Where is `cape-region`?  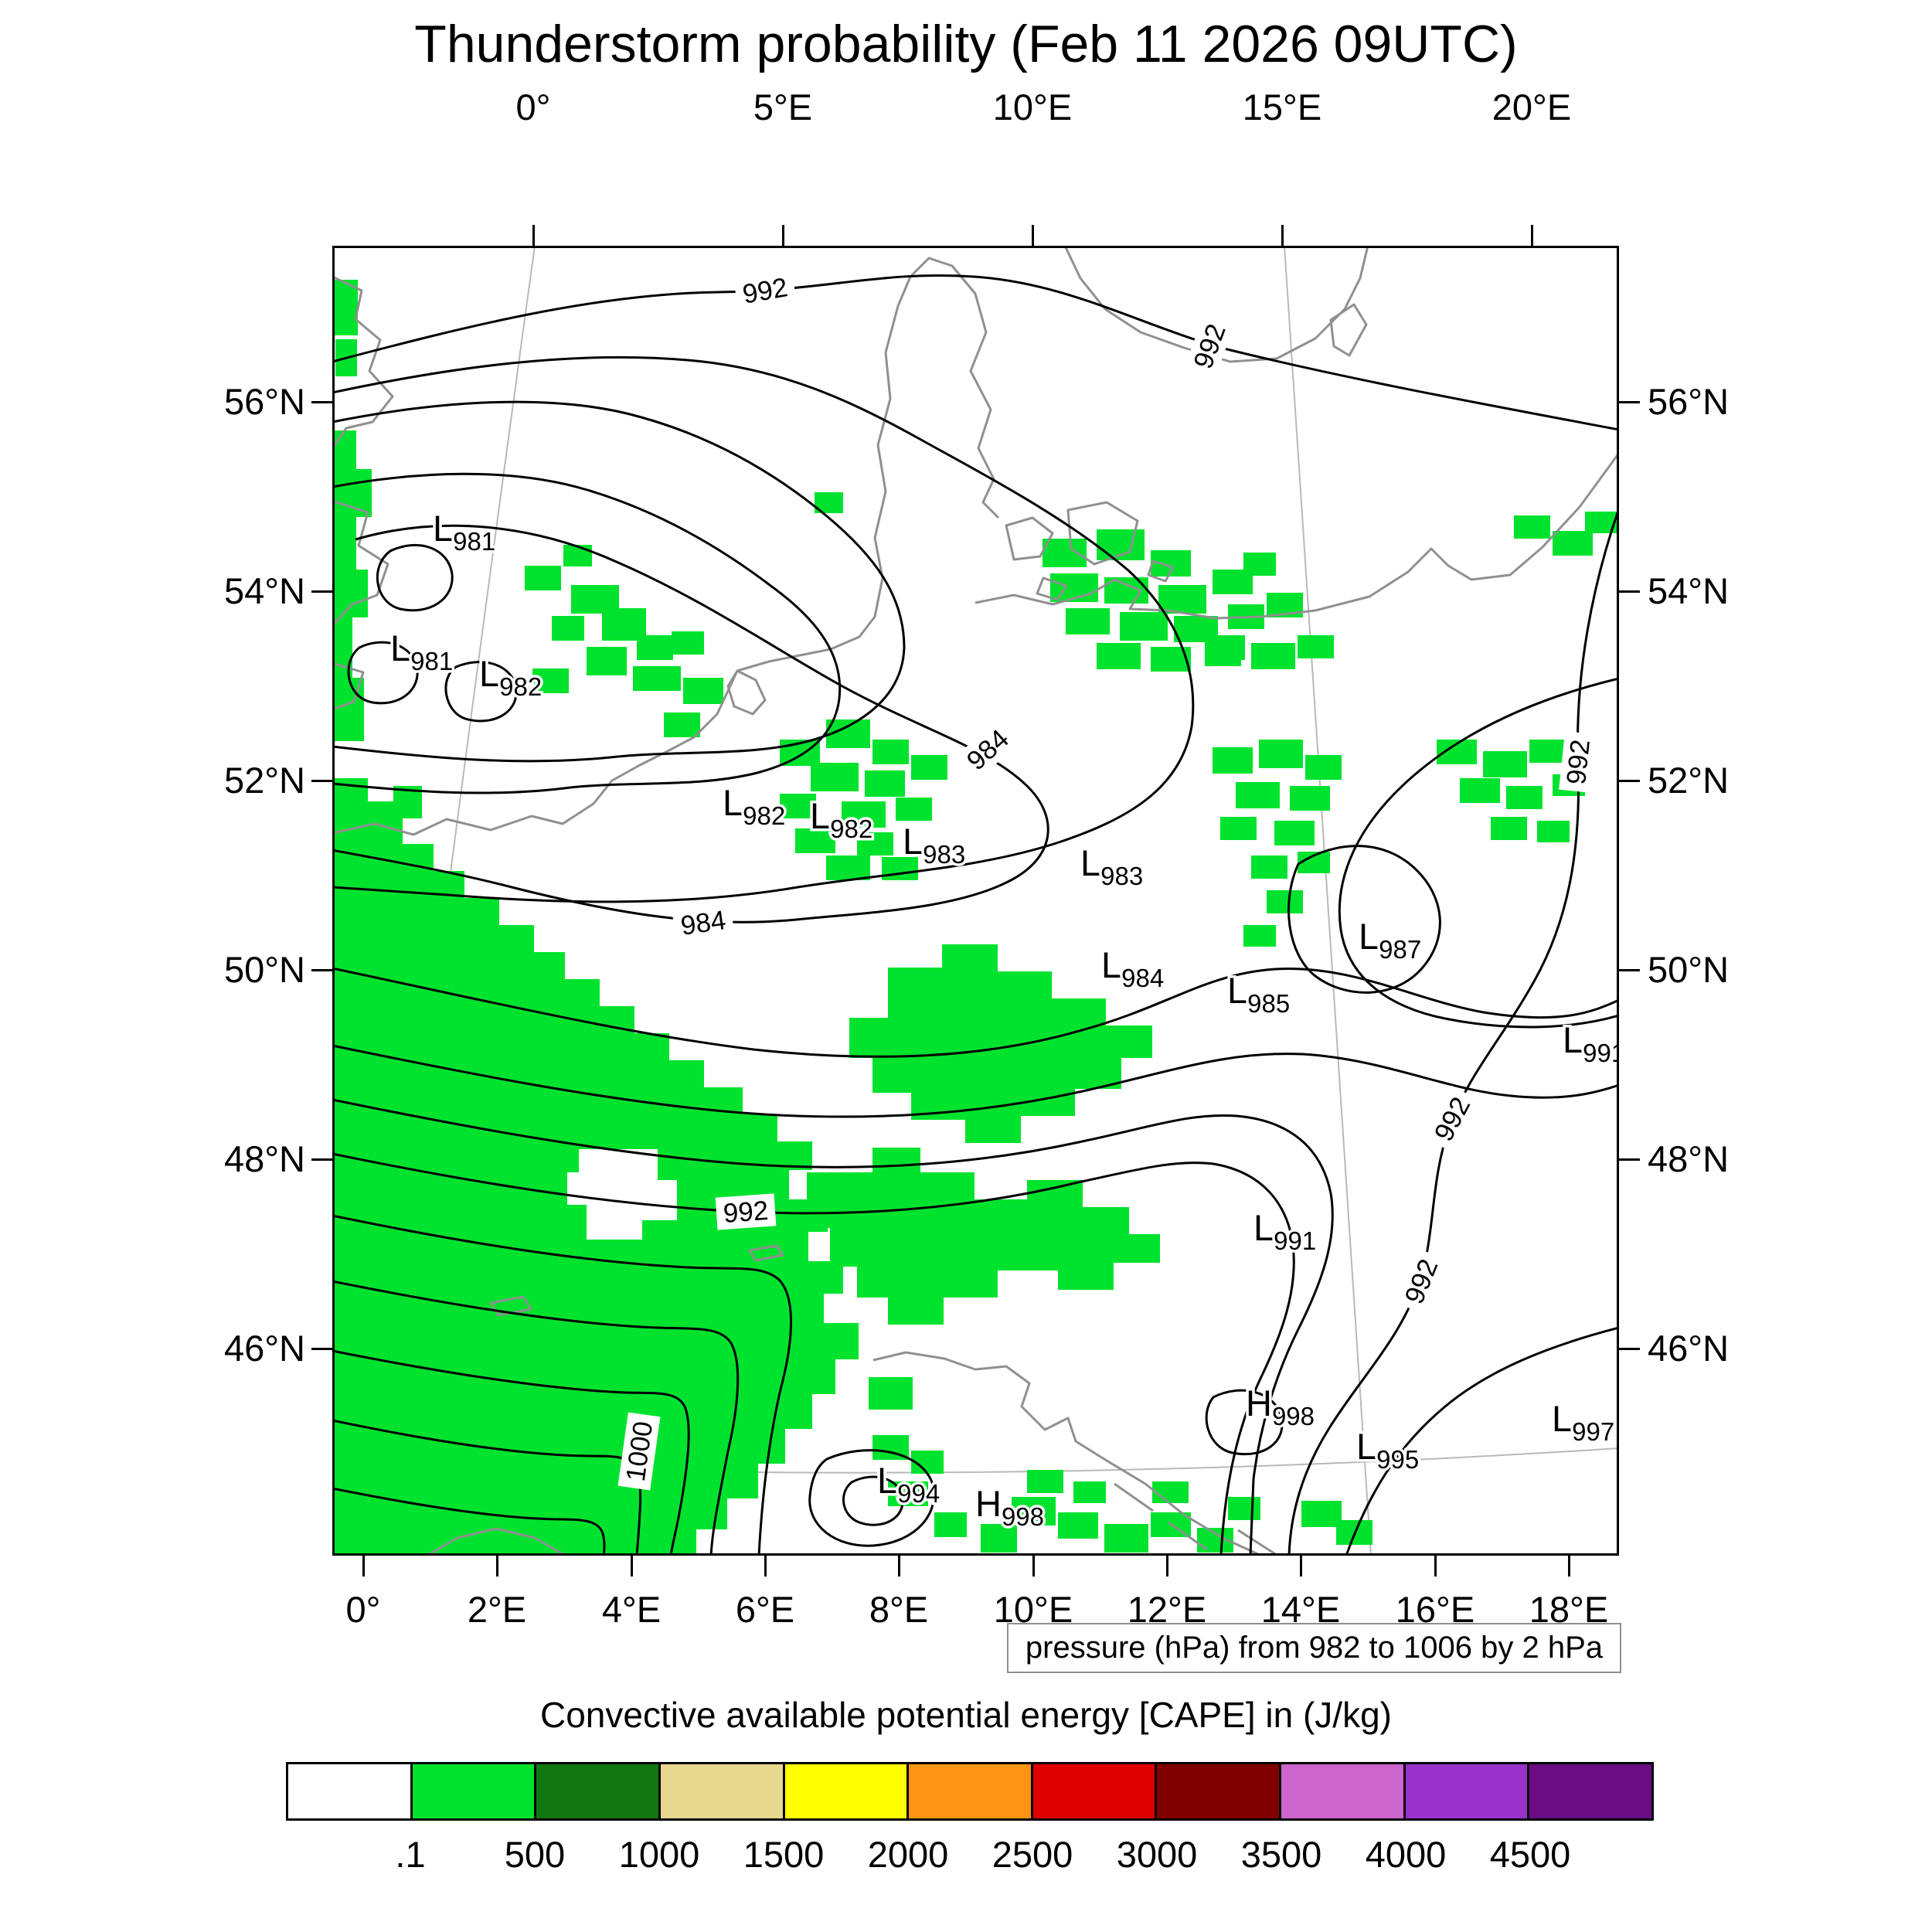 cape-region is located at coordinates (984, 1236).